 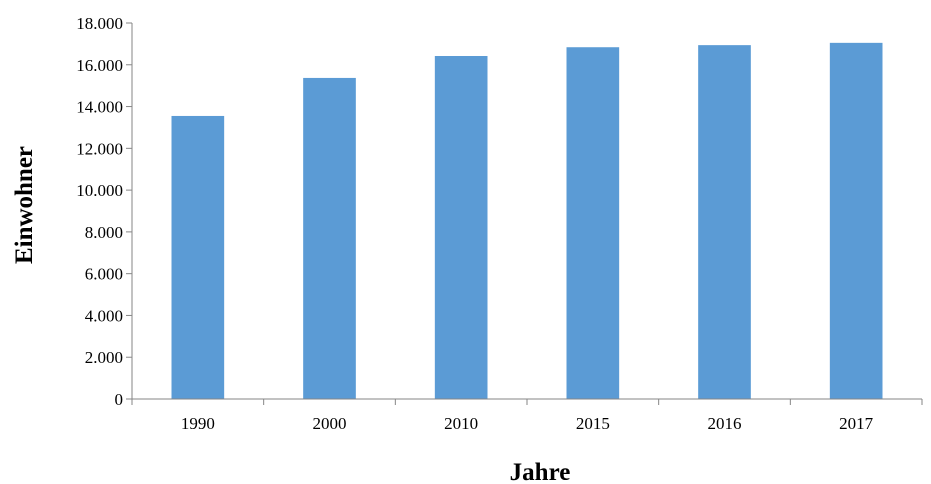 I want to click on y-axis-title: Einwohner, so click(x=24, y=205).